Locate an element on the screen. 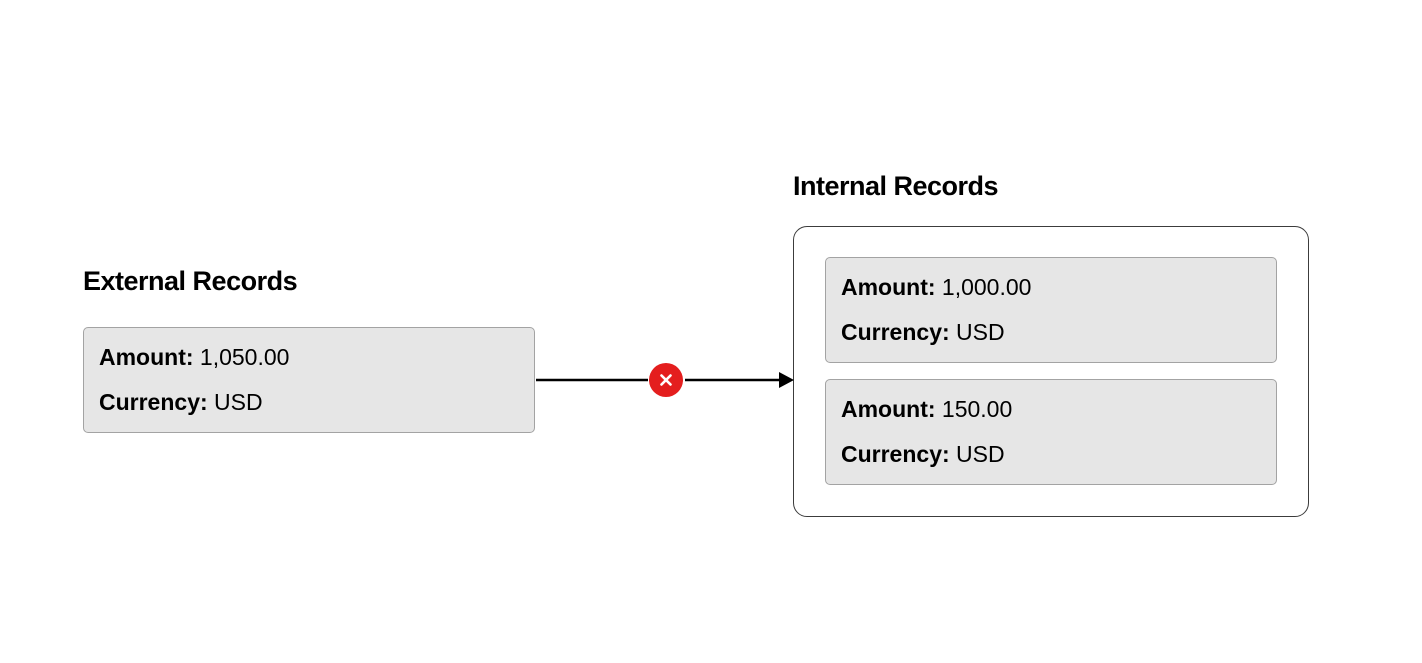  amount-value: 150.00 is located at coordinates (977, 409).